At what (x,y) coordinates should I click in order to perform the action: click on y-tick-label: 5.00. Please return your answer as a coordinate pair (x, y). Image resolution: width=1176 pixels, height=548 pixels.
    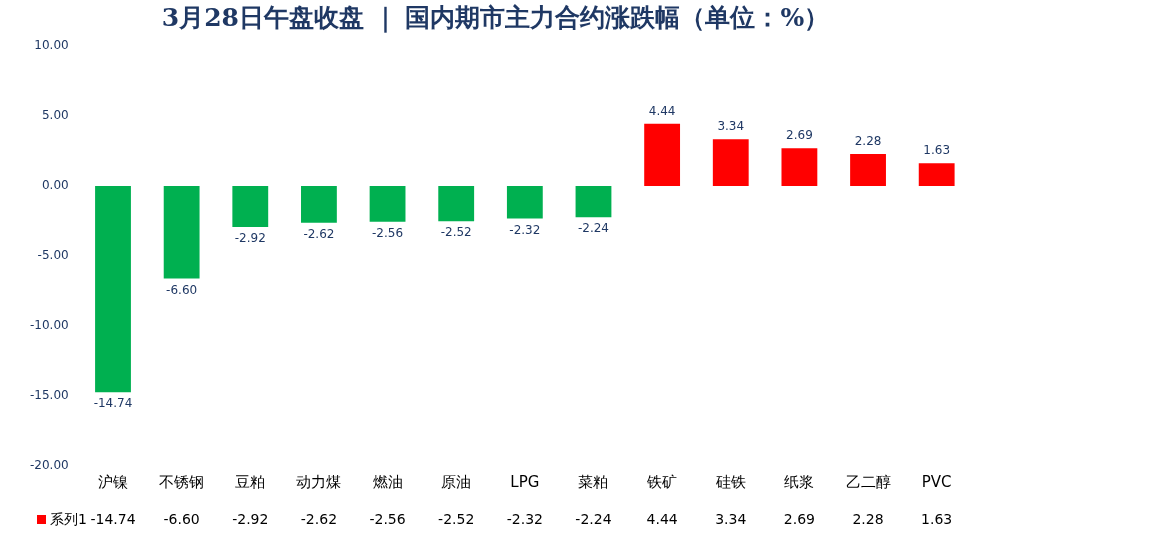
    Looking at the image, I should click on (55, 115).